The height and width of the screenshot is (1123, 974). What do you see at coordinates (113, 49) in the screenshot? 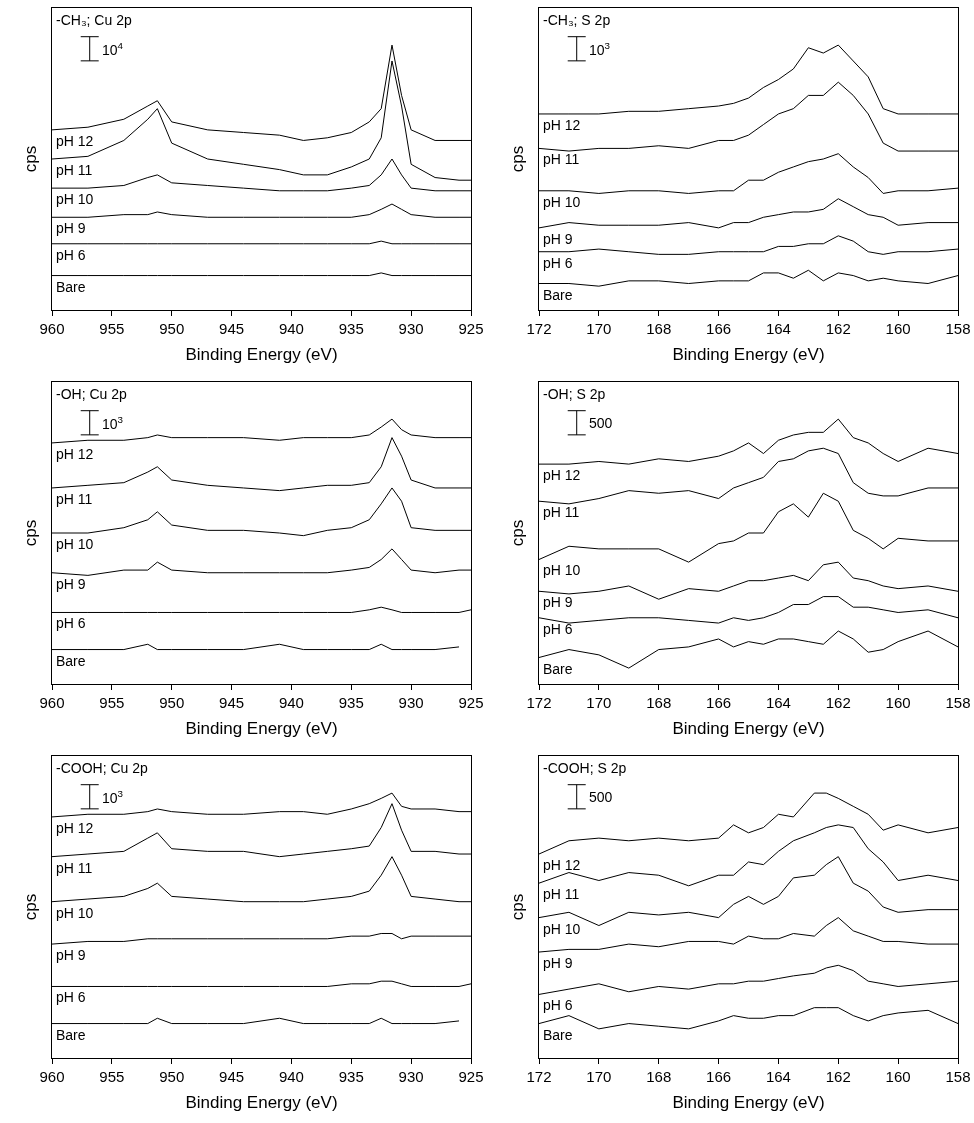
I see `annotation: 10$^{4}$` at bounding box center [113, 49].